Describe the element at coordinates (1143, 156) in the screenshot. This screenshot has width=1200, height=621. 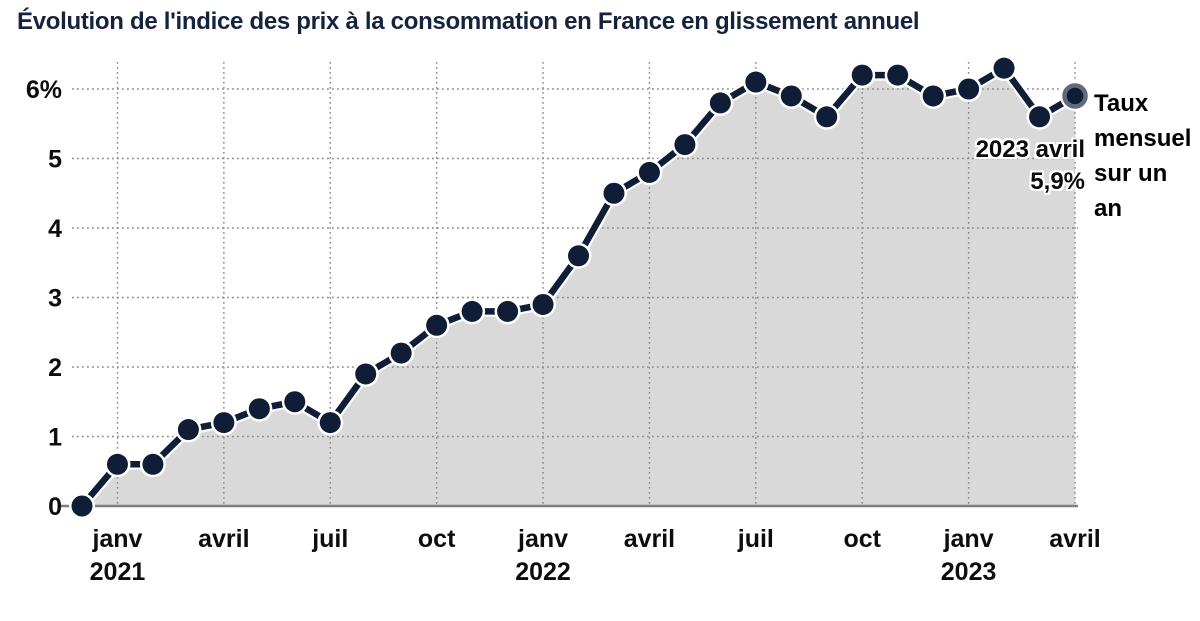
I see `series-description-label: Taux mensuel sur un an` at that location.